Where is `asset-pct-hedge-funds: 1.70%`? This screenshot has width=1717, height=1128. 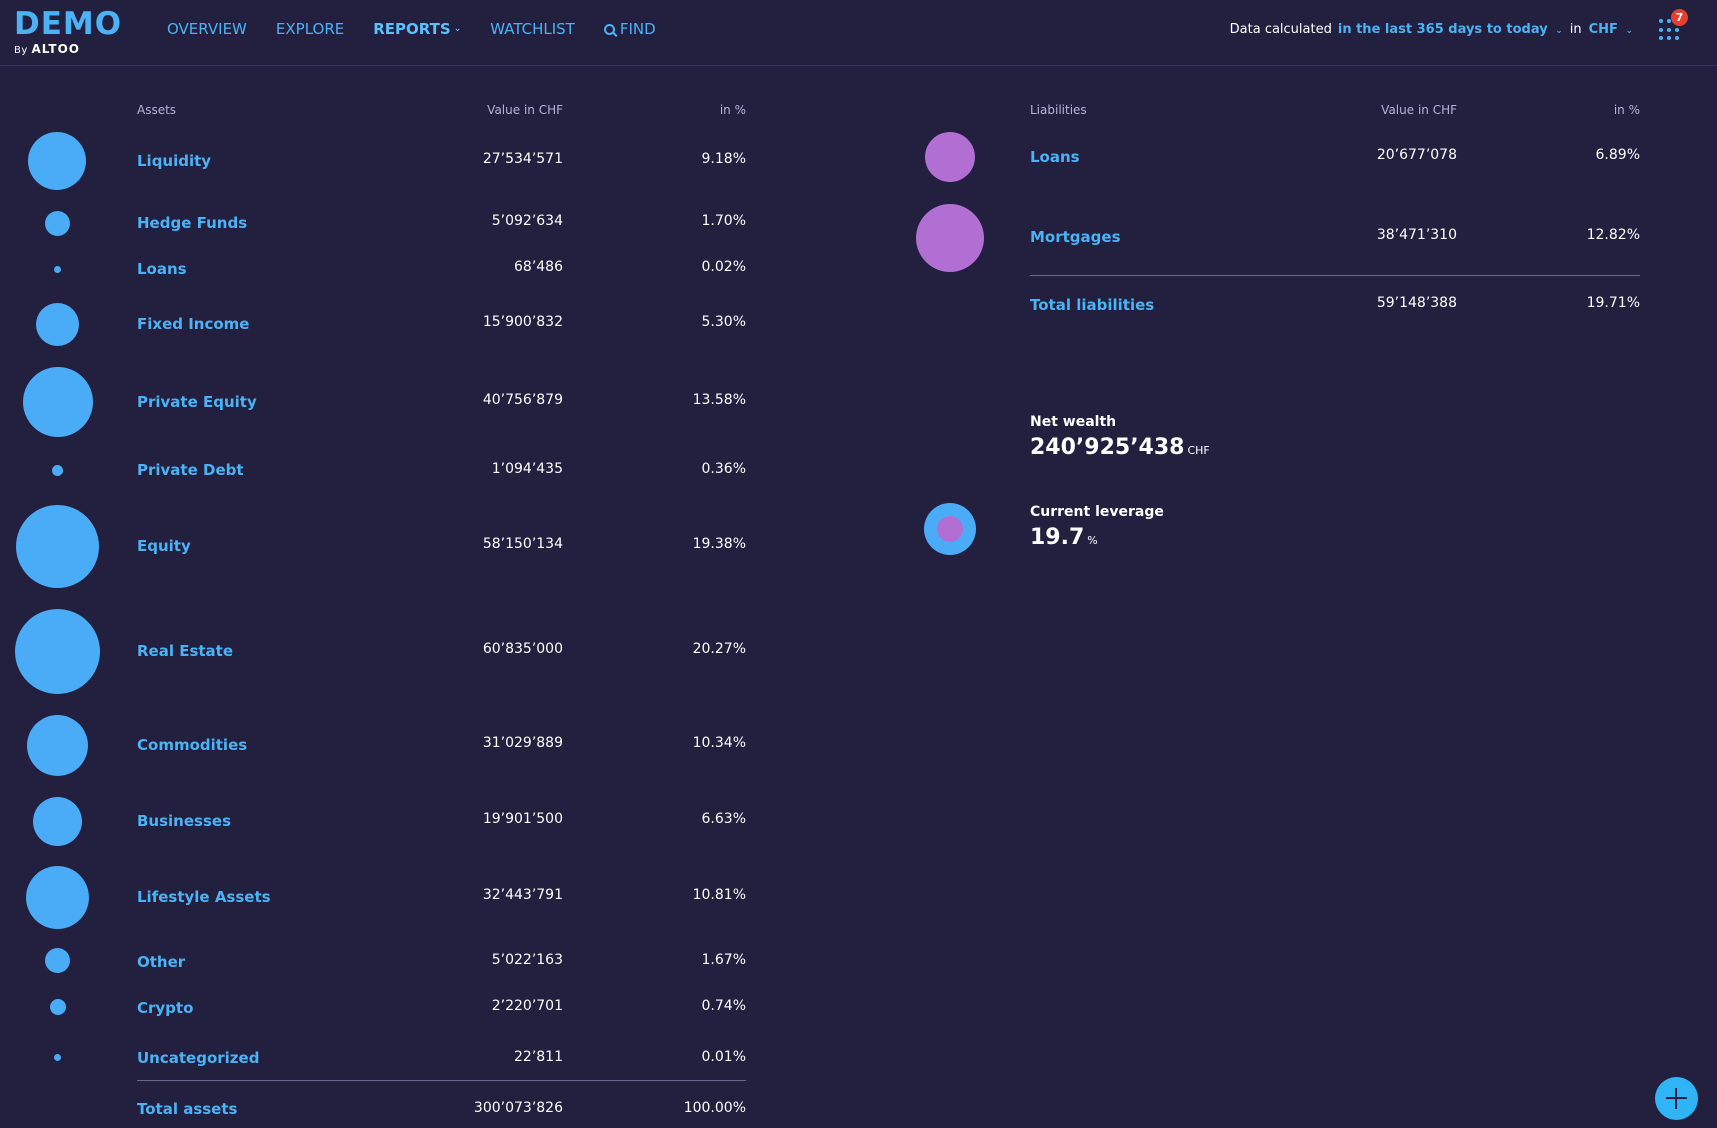 asset-pct-hedge-funds: 1.70% is located at coordinates (723, 221).